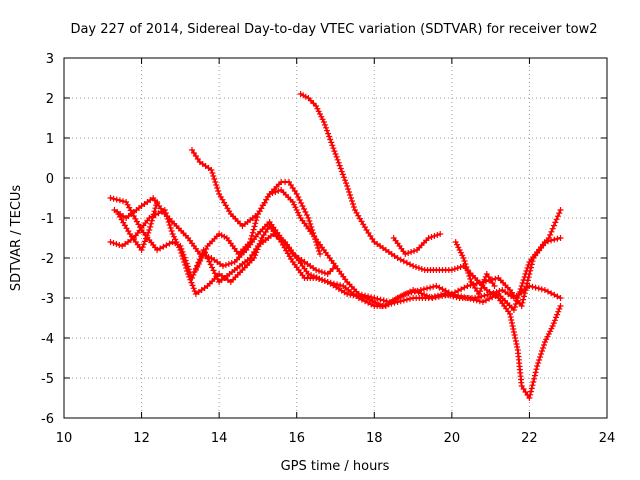  What do you see at coordinates (50, 99) in the screenshot?
I see `y-tick-label: 2` at bounding box center [50, 99].